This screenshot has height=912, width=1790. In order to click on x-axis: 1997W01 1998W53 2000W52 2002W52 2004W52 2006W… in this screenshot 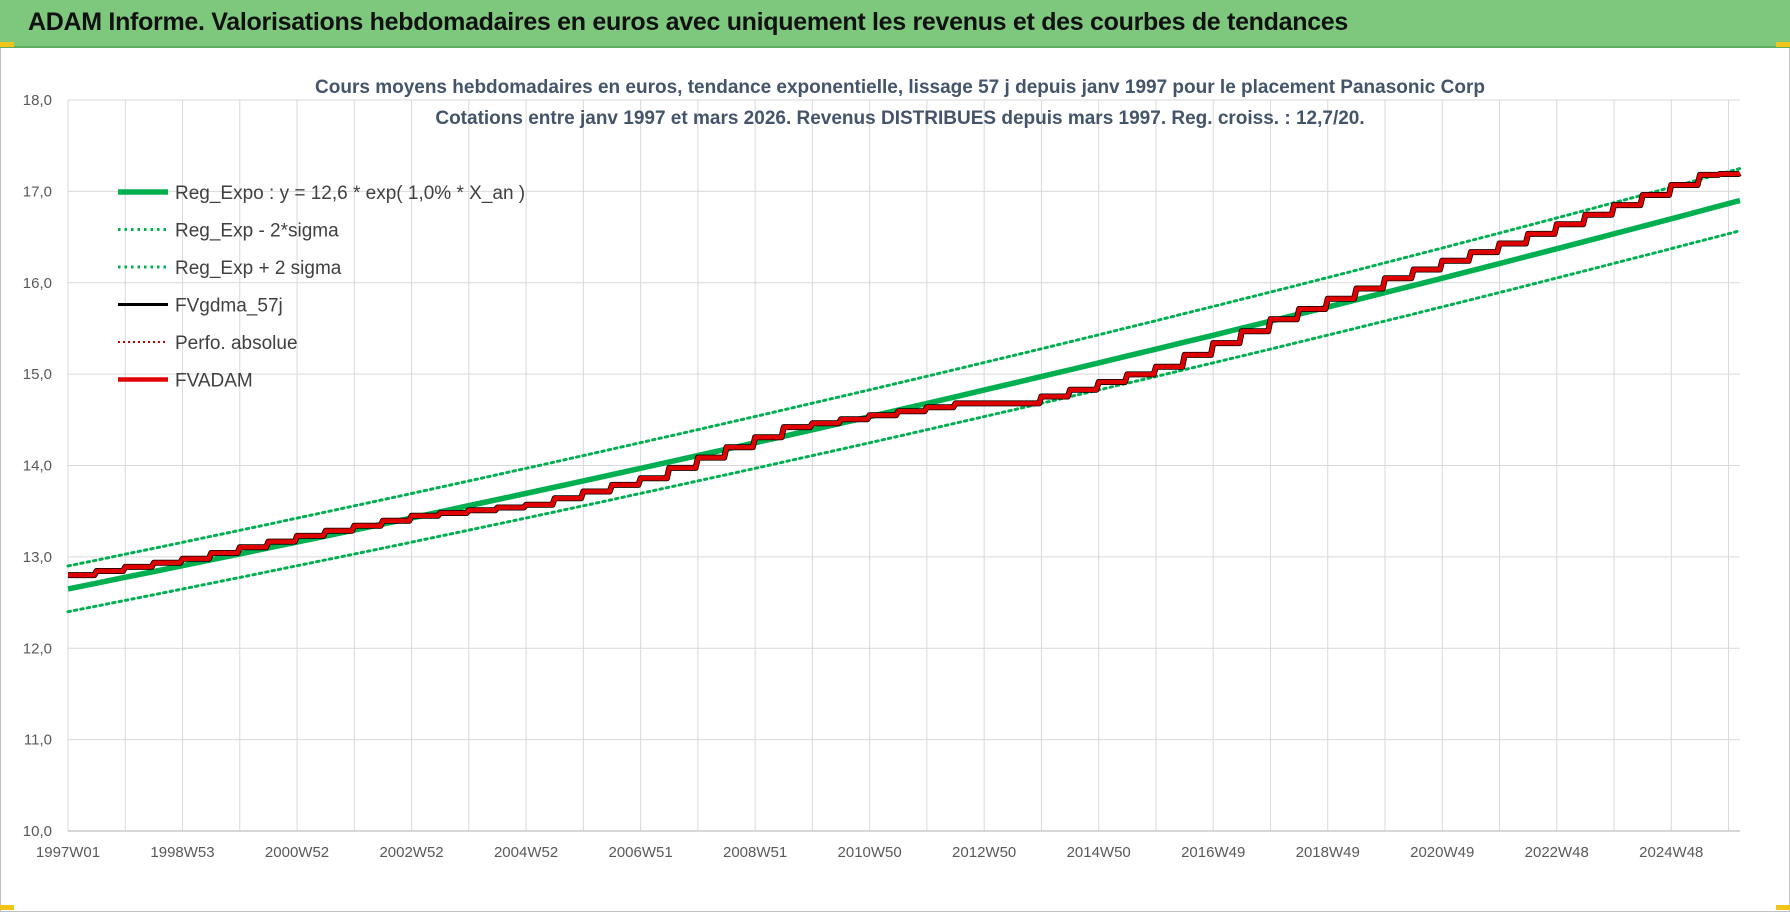, I will do `click(870, 852)`.